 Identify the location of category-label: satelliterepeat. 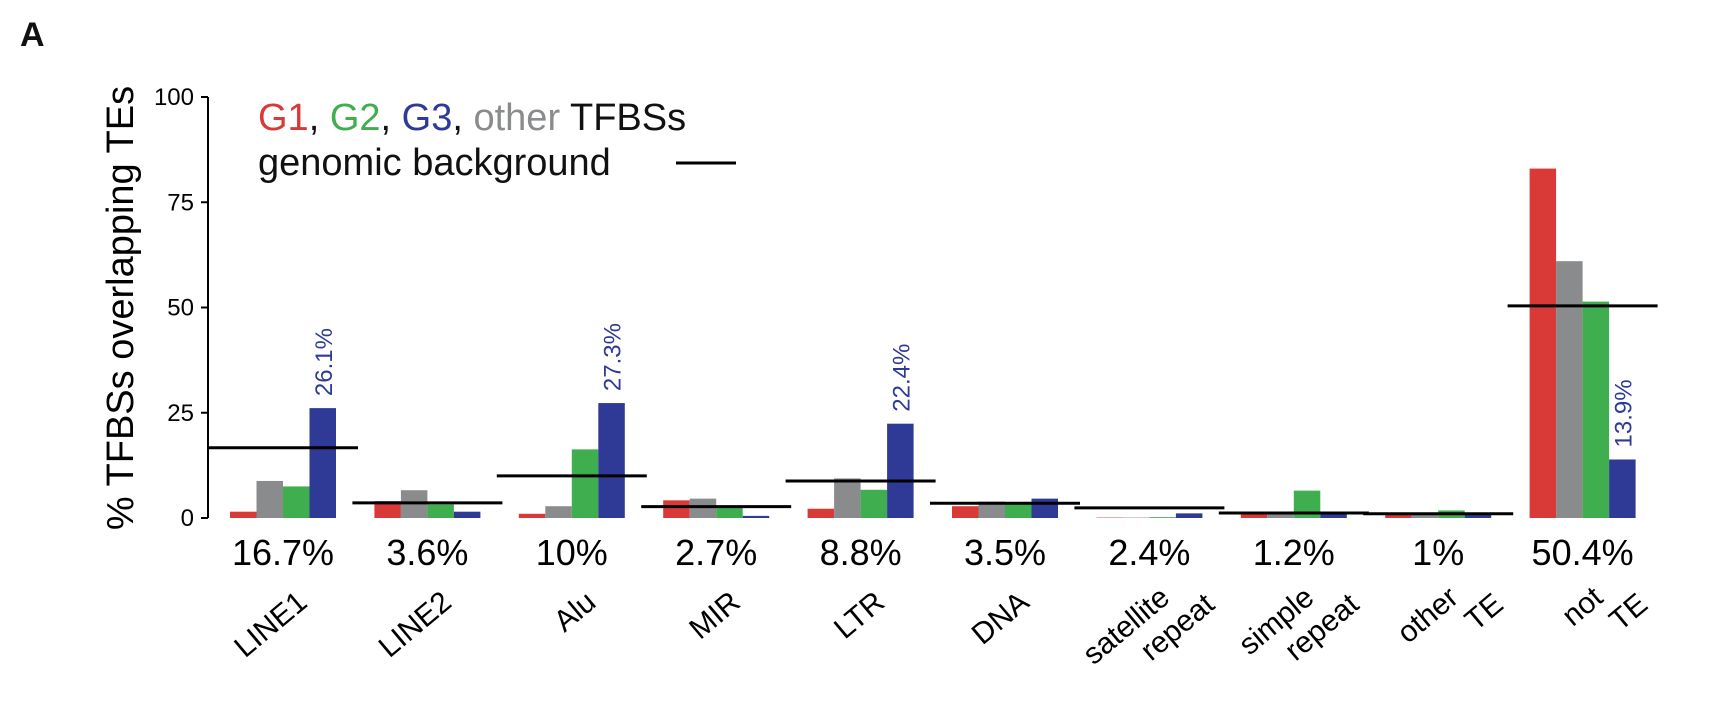
(1149, 629).